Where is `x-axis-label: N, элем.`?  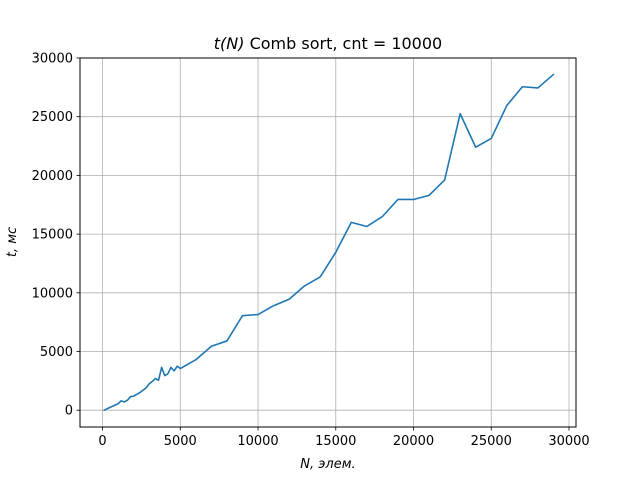
x-axis-label: N, элем. is located at coordinates (327, 464).